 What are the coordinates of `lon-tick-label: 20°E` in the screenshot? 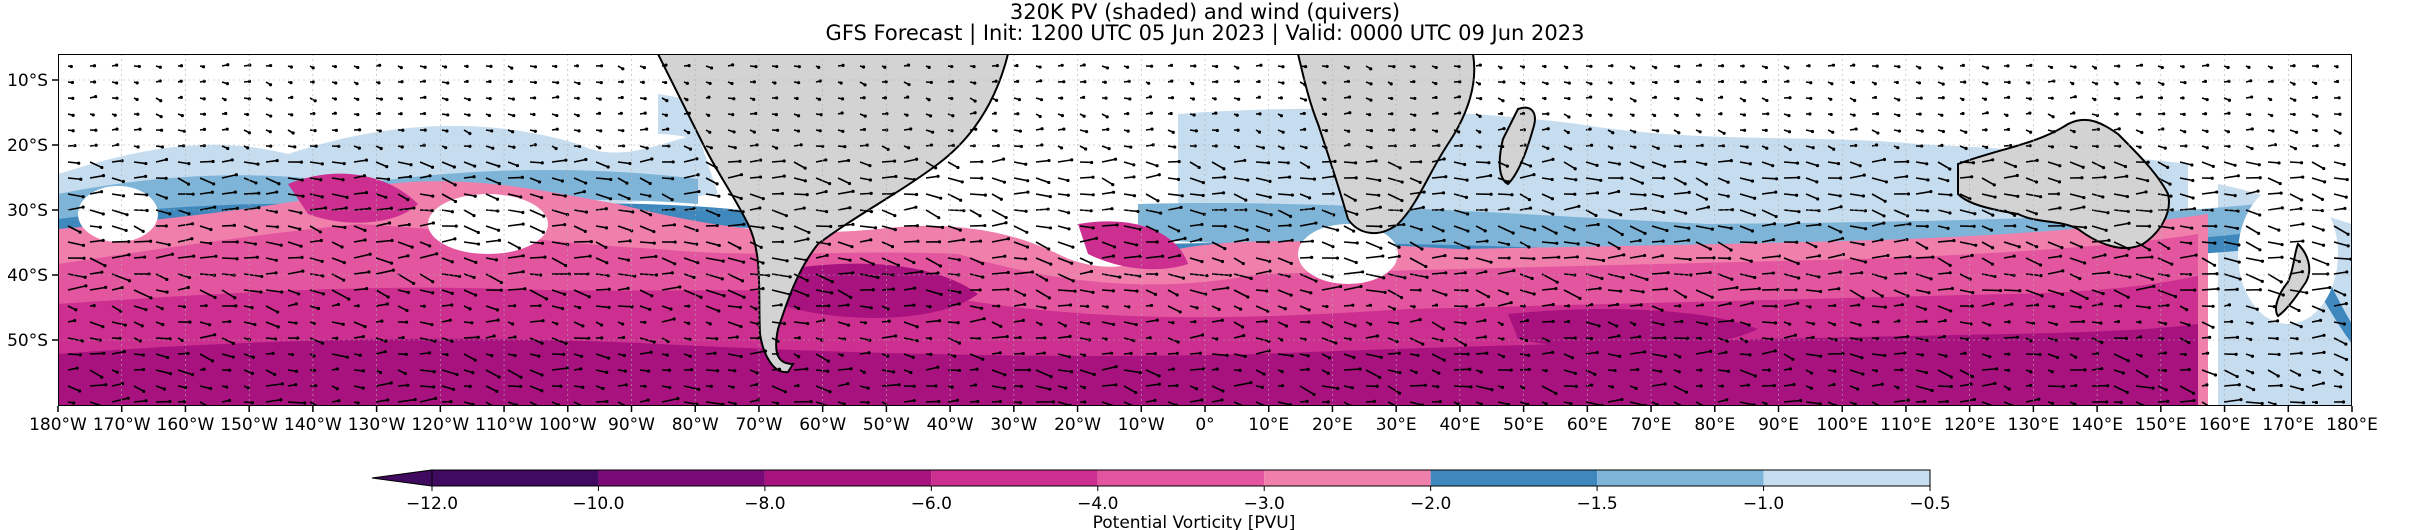 It's located at (1332, 425).